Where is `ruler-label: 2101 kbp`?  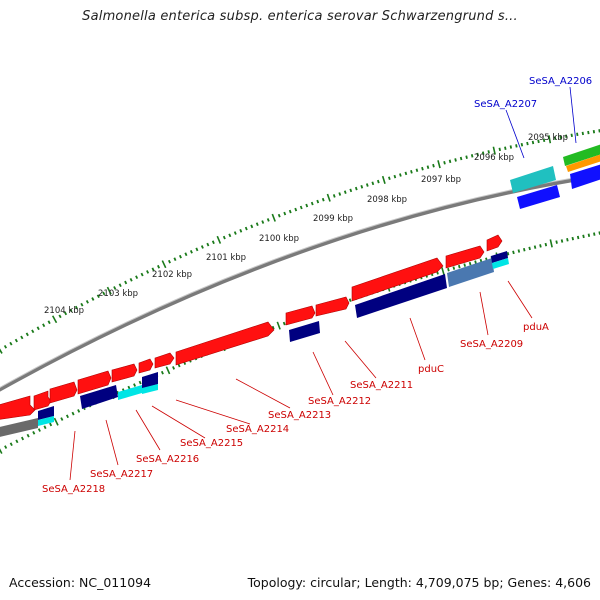 ruler-label: 2101 kbp is located at coordinates (226, 258).